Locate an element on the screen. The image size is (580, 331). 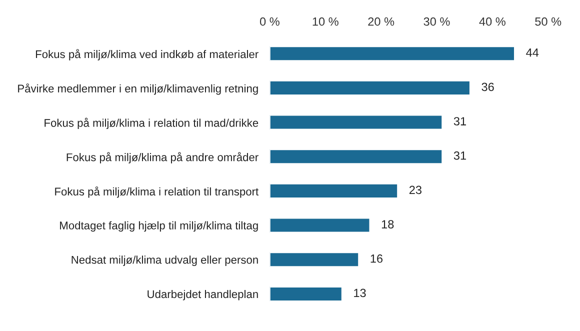
x-tick-label: 10 % is located at coordinates (325, 21).